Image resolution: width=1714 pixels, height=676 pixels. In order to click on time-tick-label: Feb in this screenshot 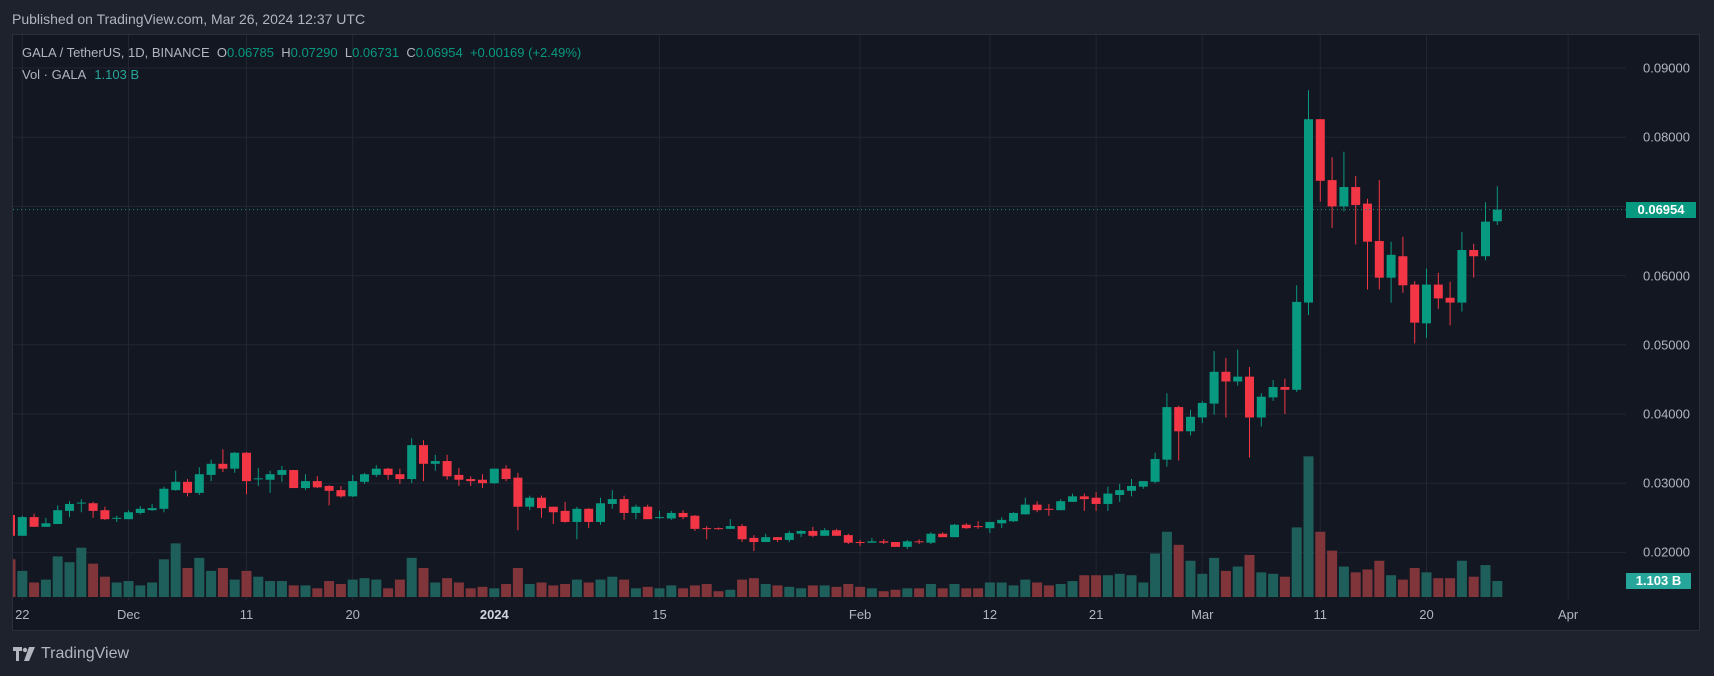, I will do `click(860, 614)`.